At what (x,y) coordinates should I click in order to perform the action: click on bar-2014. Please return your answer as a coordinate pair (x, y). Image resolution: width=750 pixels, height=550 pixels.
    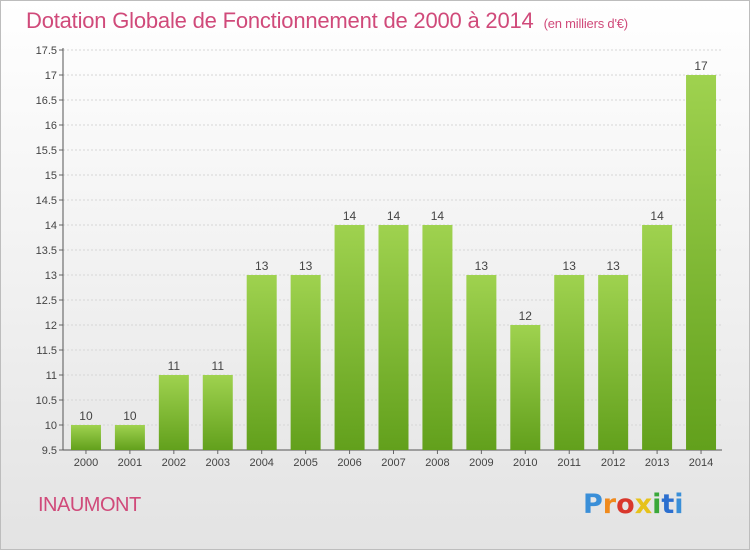
    Looking at the image, I should click on (701, 262).